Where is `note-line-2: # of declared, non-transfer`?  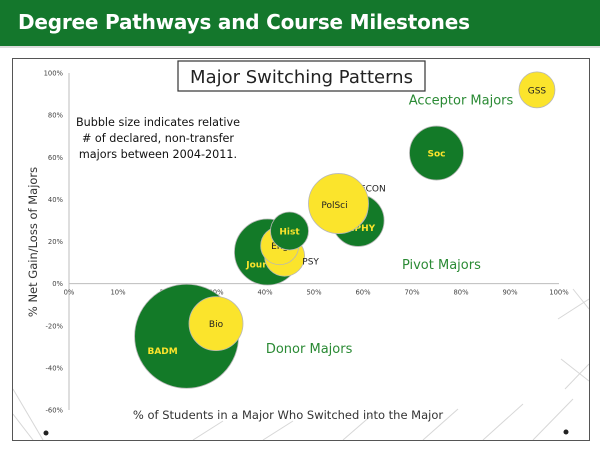 note-line-2: # of declared, non-transfer is located at coordinates (158, 138).